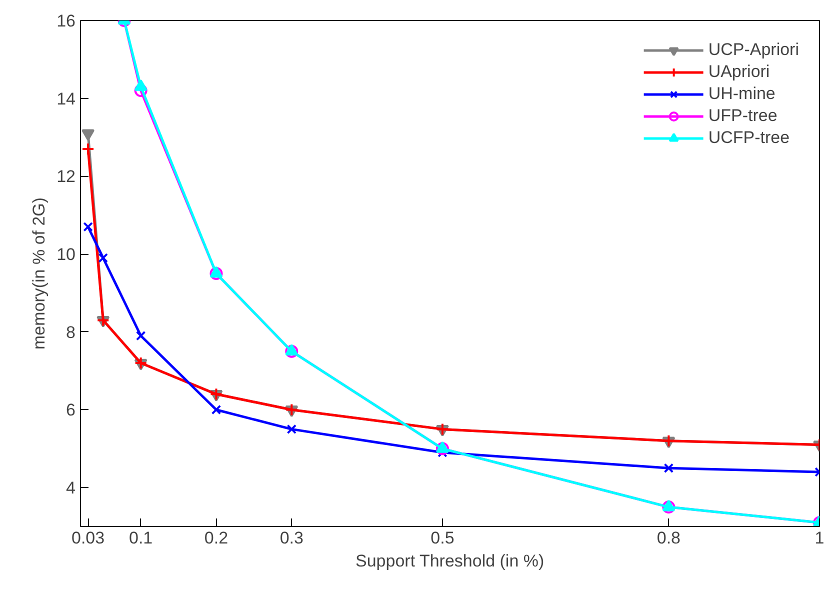 This screenshot has width=829, height=596. What do you see at coordinates (66, 254) in the screenshot?
I see `y-tick-label: 10` at bounding box center [66, 254].